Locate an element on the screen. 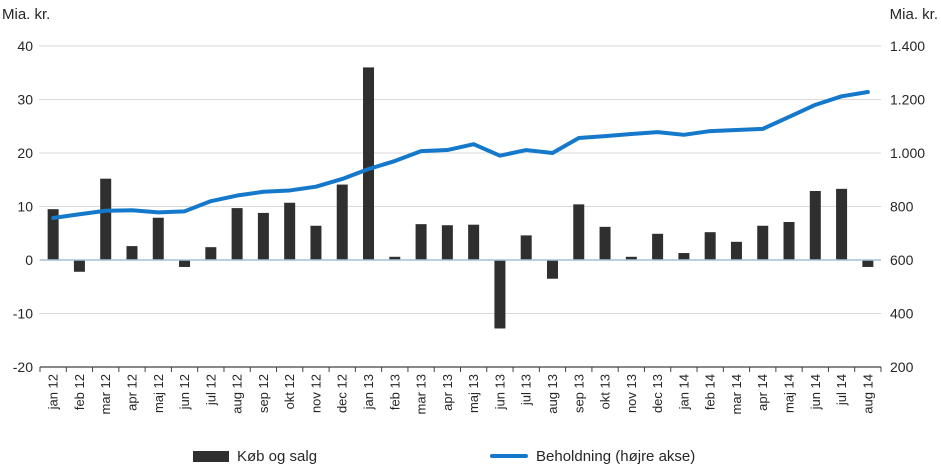 The width and height of the screenshot is (941, 473). legend-label-kob-og-salg: Køb og salg is located at coordinates (277, 456).